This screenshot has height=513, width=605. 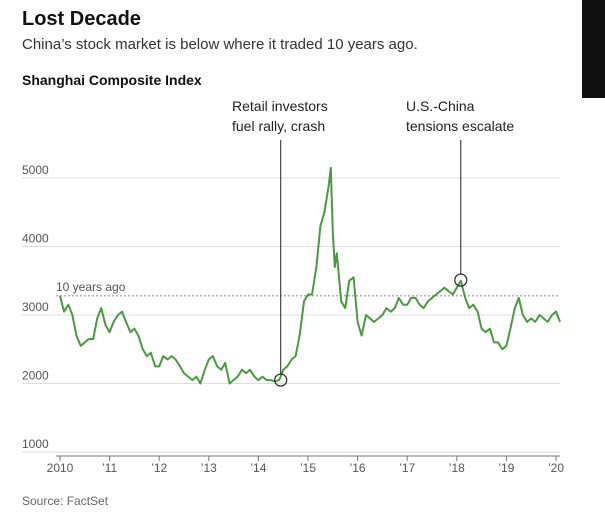 I want to click on x-tick-label: ’11, so click(x=109, y=468).